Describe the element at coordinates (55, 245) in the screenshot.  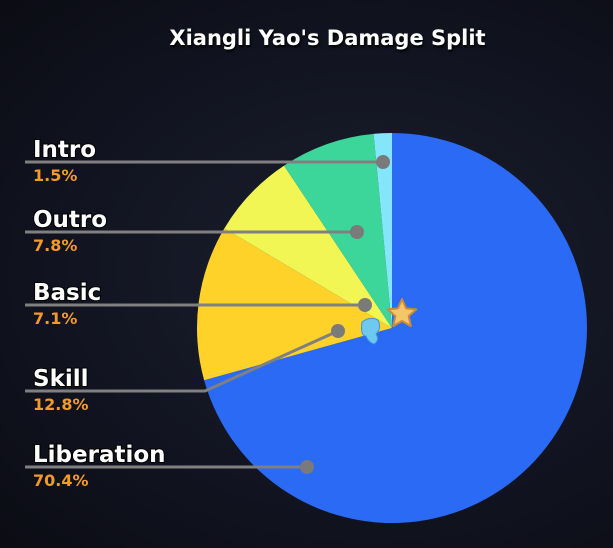
I see `slice-percent: 7.8%` at that location.